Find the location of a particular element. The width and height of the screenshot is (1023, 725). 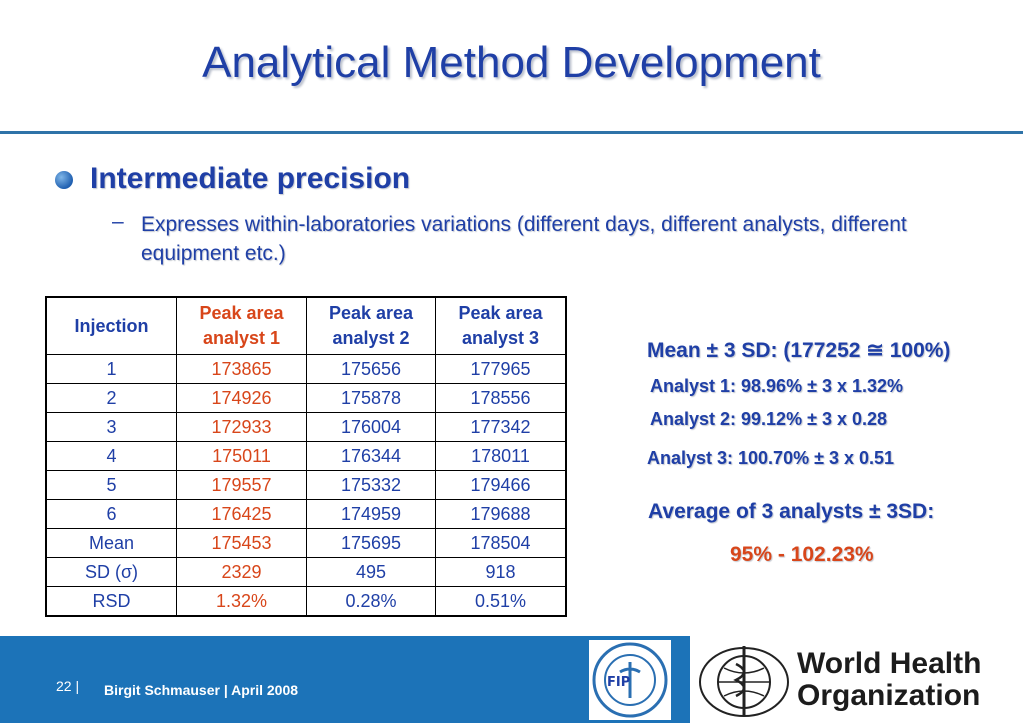

cell-analyst-1: 172933 is located at coordinates (241, 427).